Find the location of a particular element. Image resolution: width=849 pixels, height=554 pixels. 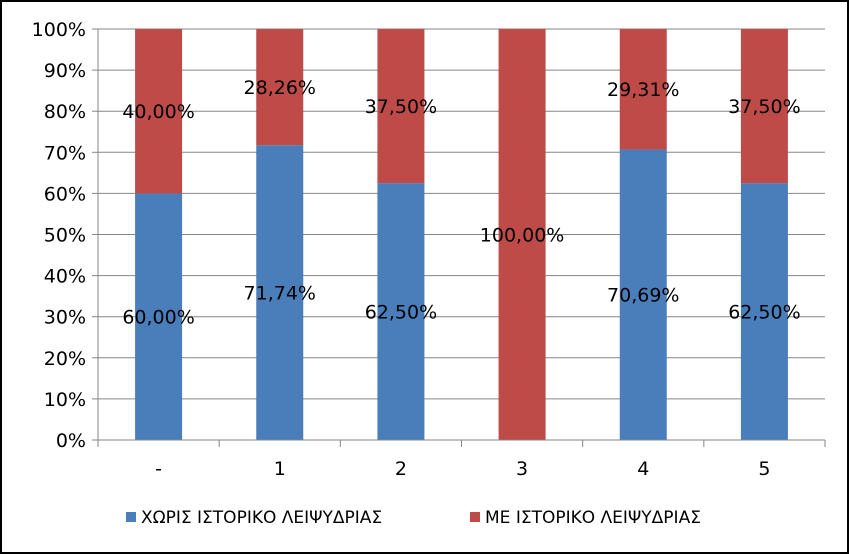

x-tick-label: 1 is located at coordinates (280, 469).